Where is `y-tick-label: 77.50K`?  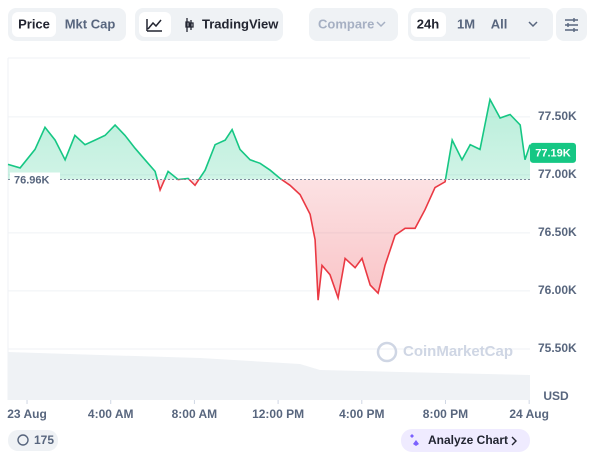 y-tick-label: 77.50K is located at coordinates (557, 116).